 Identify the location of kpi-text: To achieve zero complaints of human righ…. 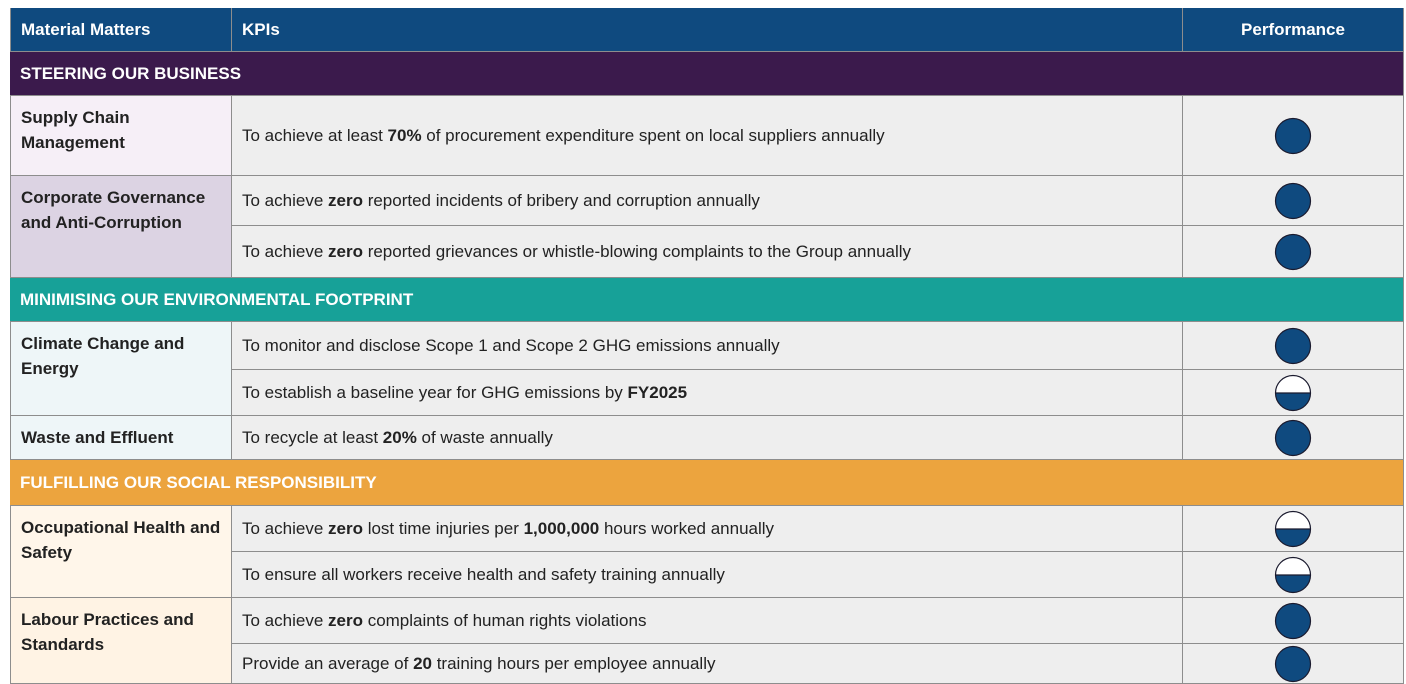
(707, 621).